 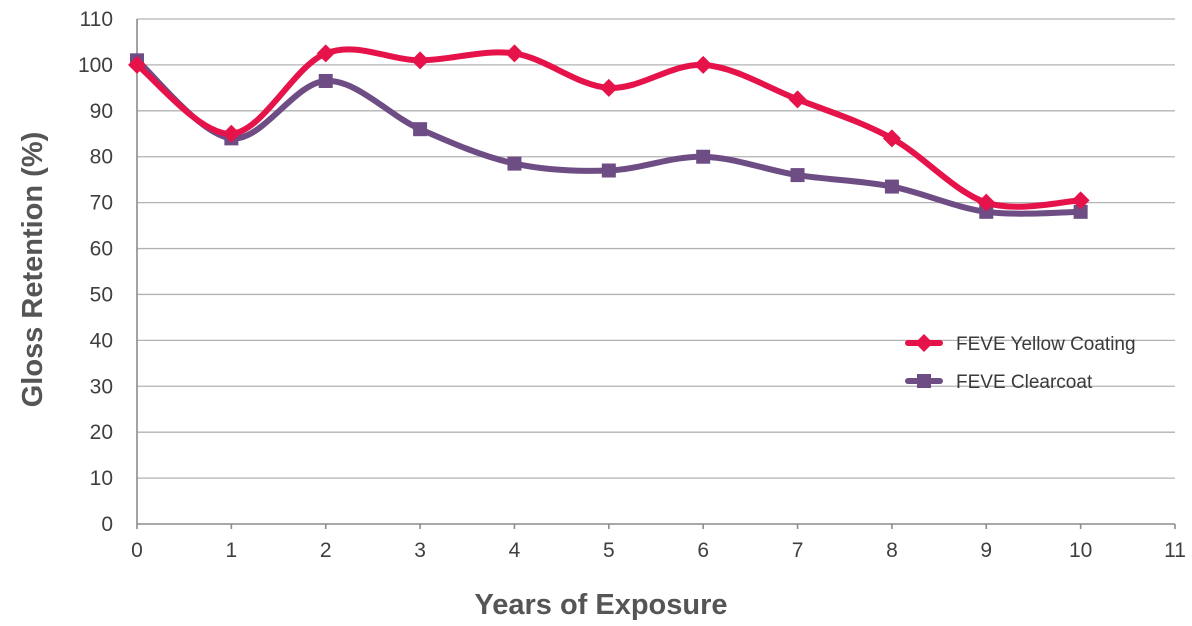 I want to click on x-tick-label: 7, so click(x=798, y=550).